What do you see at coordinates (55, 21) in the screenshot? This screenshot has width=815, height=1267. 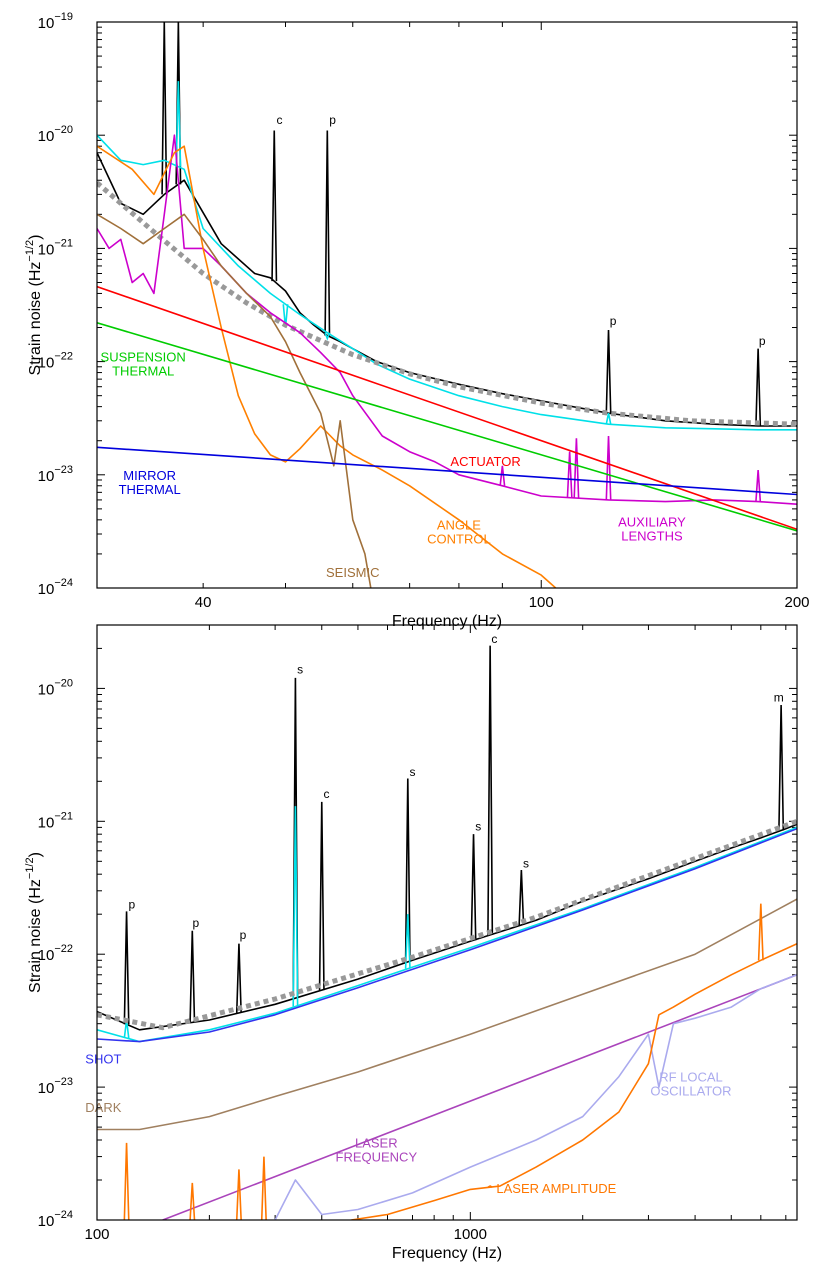 I see `y-tick-label: 10−19` at bounding box center [55, 21].